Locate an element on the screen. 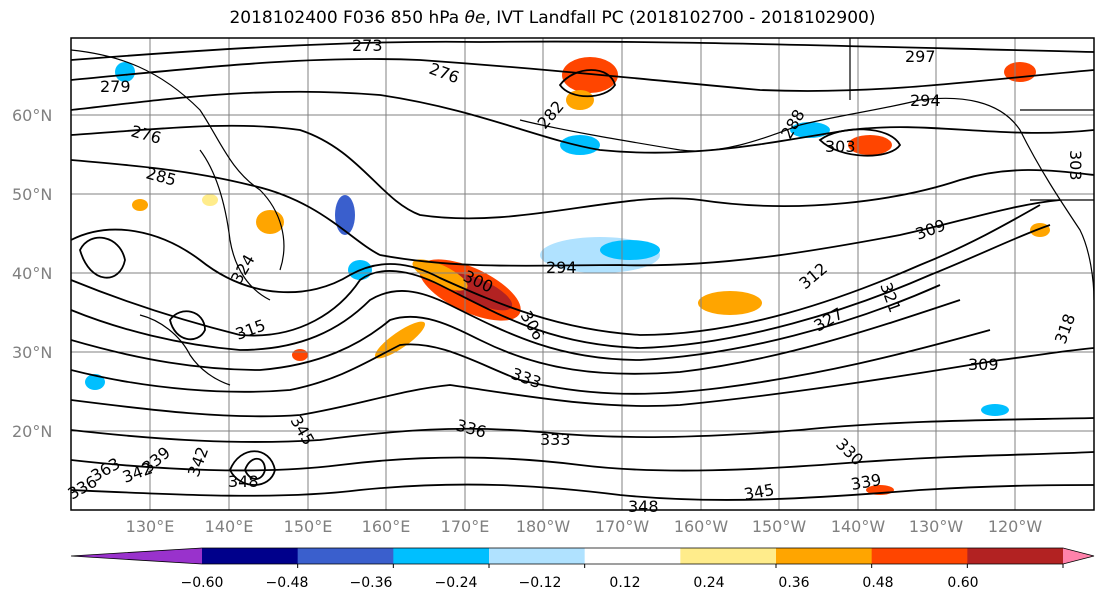  lon-label: 130°E is located at coordinates (150, 526).